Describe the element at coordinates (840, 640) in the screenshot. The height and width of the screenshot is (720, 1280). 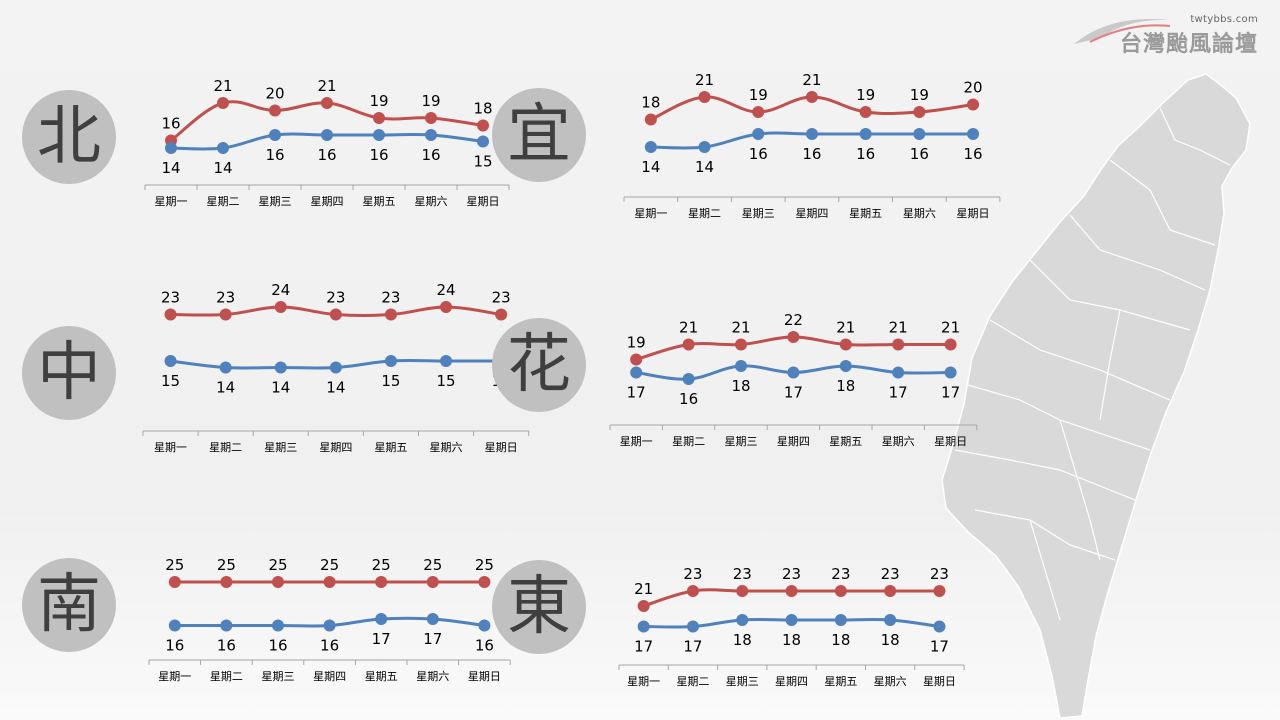
I see `data-label: 18` at that location.